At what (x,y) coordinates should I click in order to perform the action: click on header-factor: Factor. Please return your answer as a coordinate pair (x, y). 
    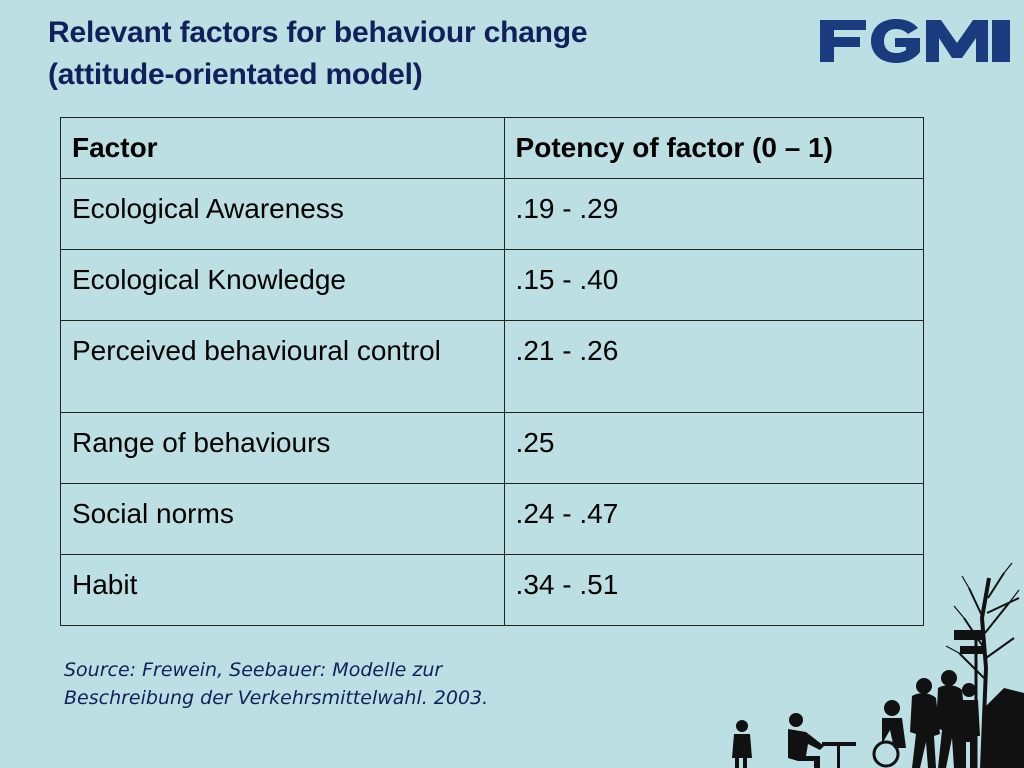
    Looking at the image, I should click on (282, 148).